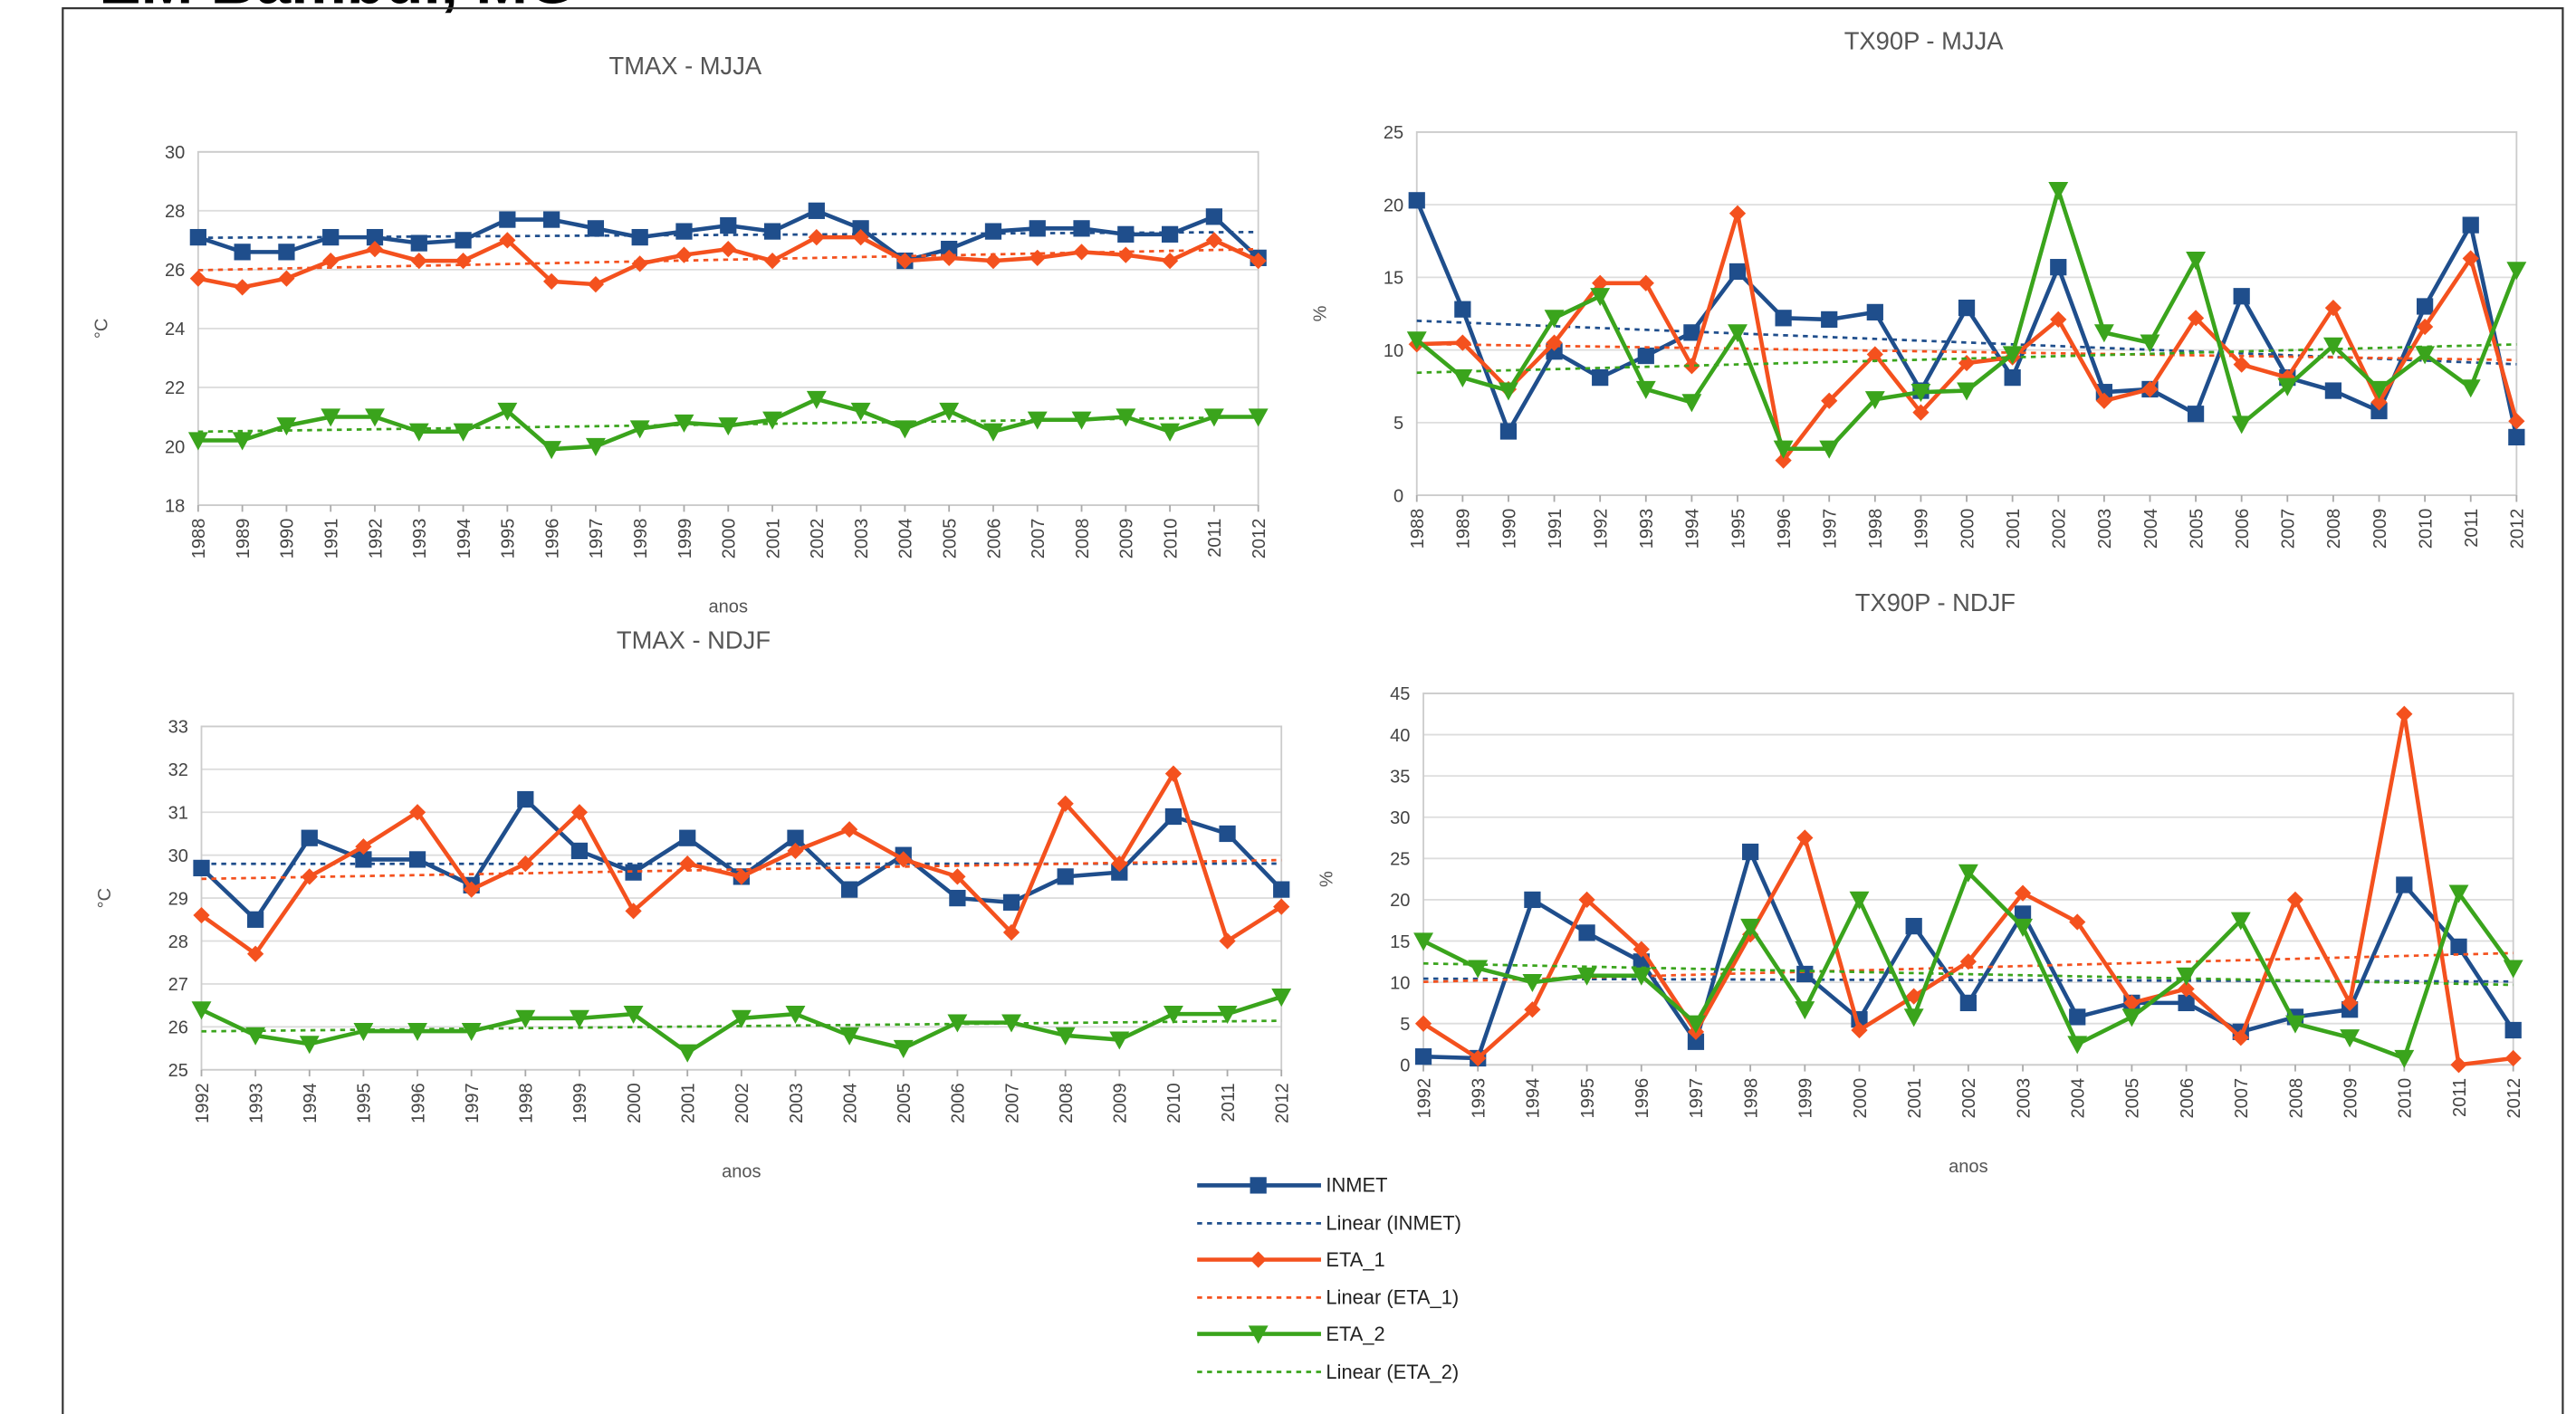 The width and height of the screenshot is (2576, 1414). Describe the element at coordinates (2351, 1098) in the screenshot. I see `x-tick-label: 2009` at that location.